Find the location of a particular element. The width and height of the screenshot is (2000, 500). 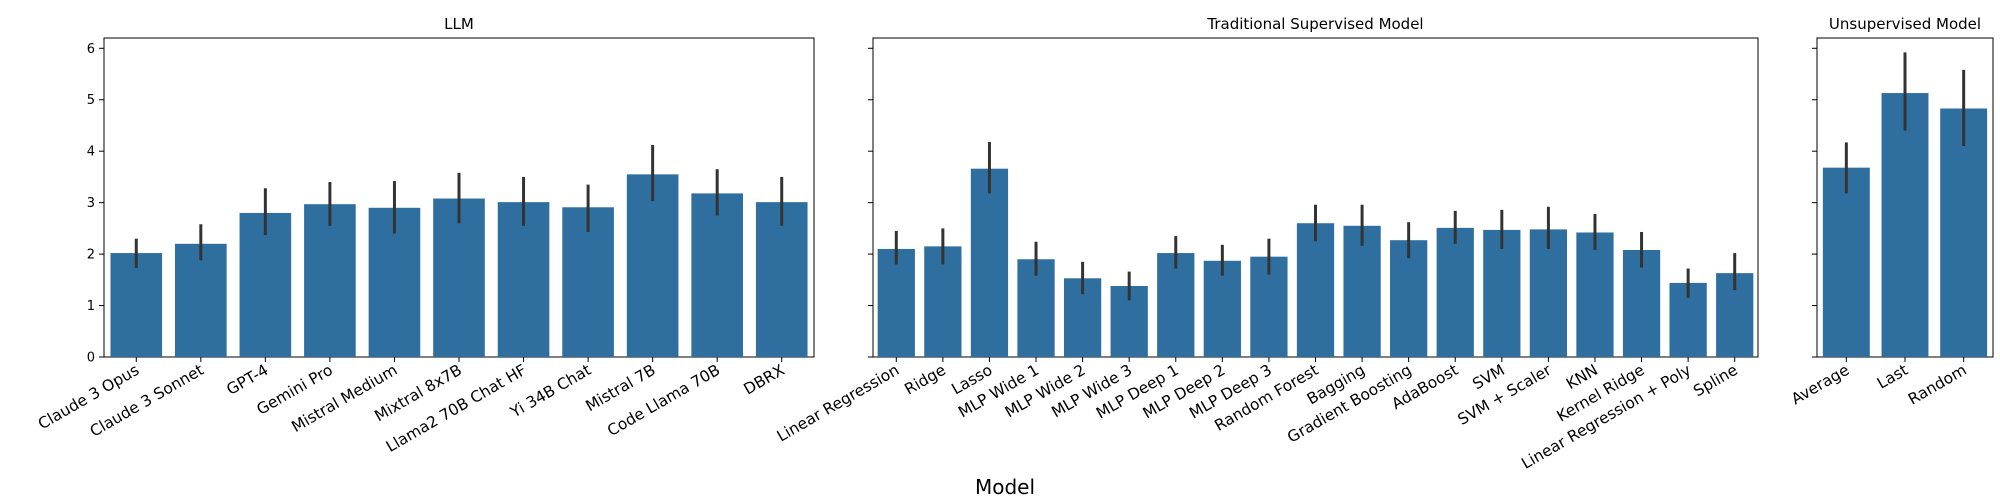

y-tick-label: 2 is located at coordinates (91, 255).